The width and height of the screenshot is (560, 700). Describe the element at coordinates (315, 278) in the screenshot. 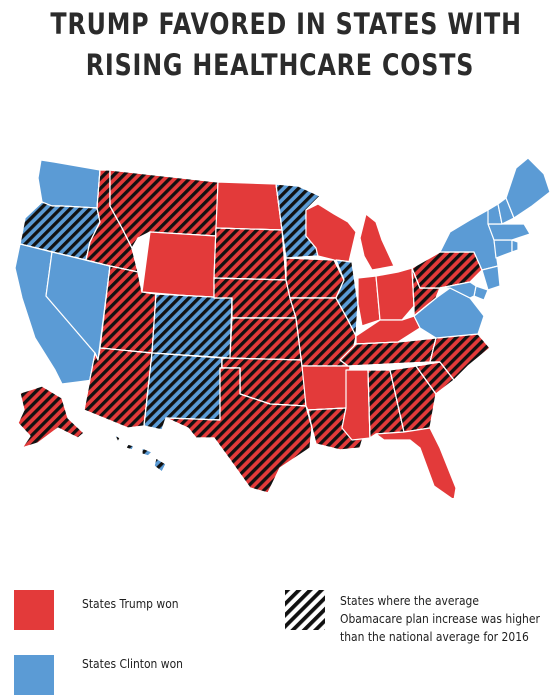

I see `state-ia` at that location.